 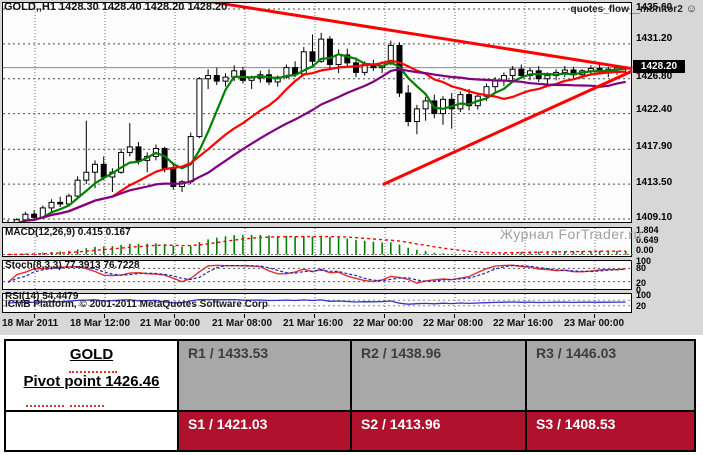 What do you see at coordinates (523, 323) in the screenshot?
I see `time-axis-label: 22 Mar 16:00` at bounding box center [523, 323].